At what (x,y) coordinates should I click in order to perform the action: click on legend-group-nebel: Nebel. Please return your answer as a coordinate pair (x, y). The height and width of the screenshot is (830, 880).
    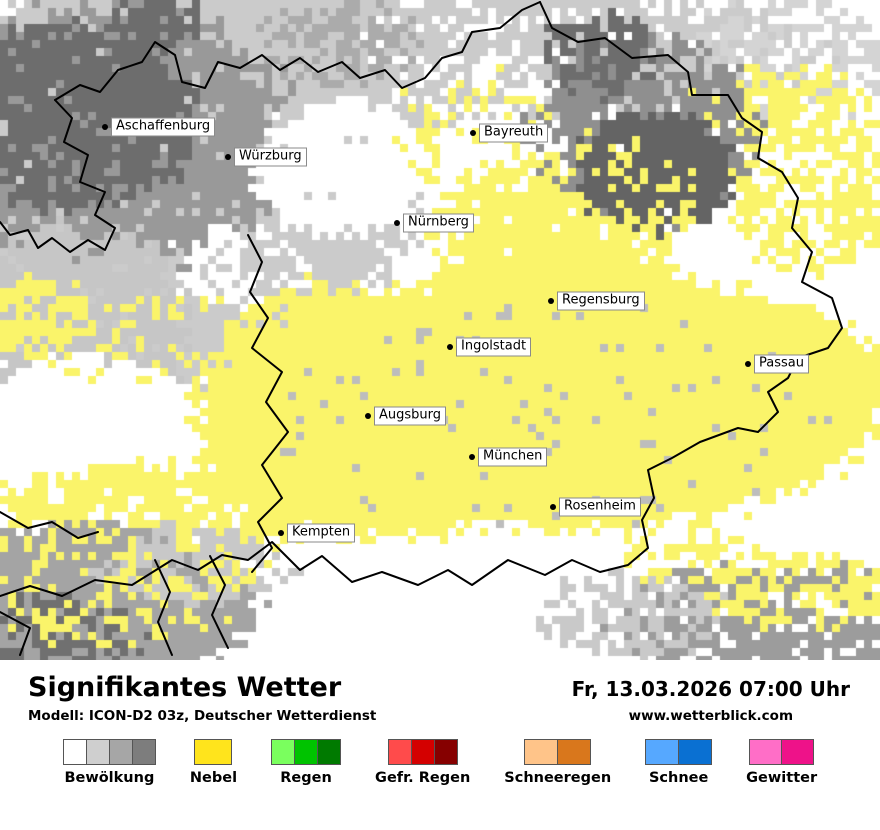
    Looking at the image, I should click on (213, 762).